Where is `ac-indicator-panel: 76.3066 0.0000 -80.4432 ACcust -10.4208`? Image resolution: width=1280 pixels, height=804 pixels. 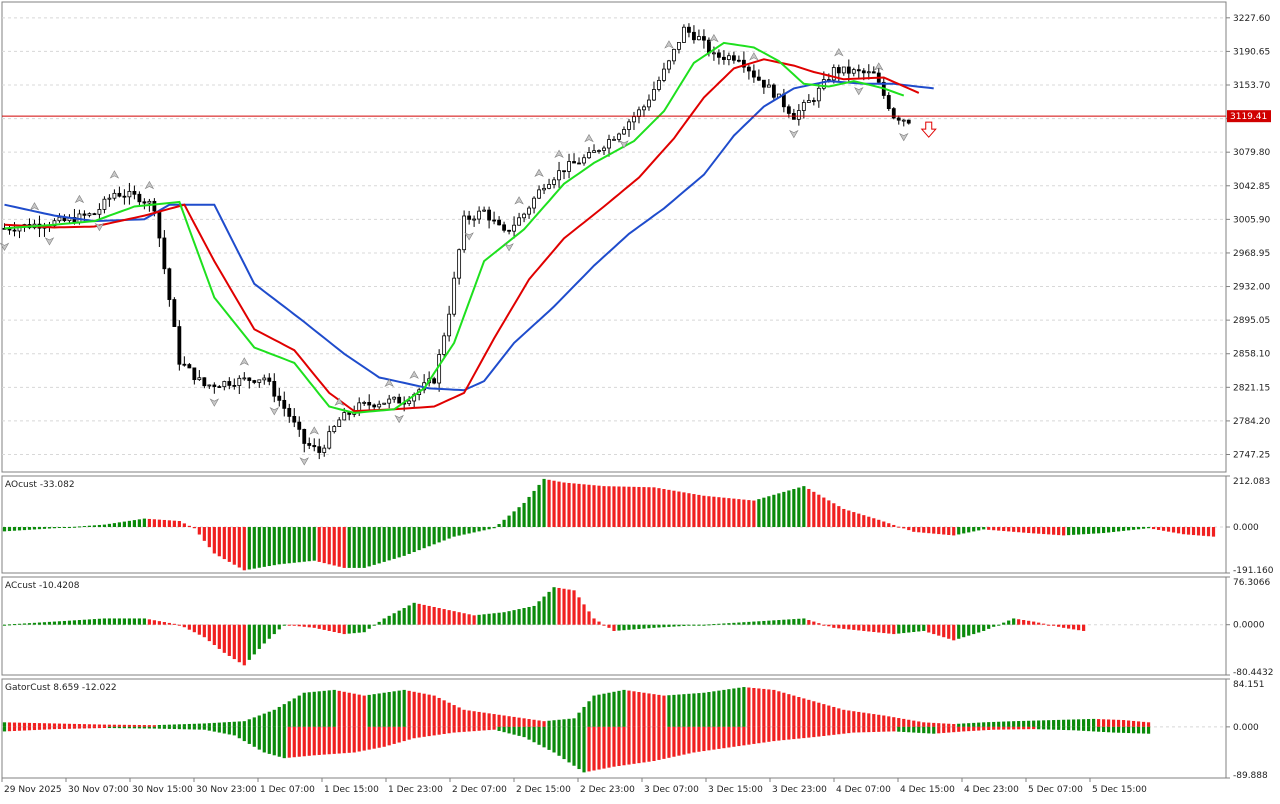 ac-indicator-panel: 76.3066 0.0000 -80.4432 ACcust -10.4208 is located at coordinates (637, 627).